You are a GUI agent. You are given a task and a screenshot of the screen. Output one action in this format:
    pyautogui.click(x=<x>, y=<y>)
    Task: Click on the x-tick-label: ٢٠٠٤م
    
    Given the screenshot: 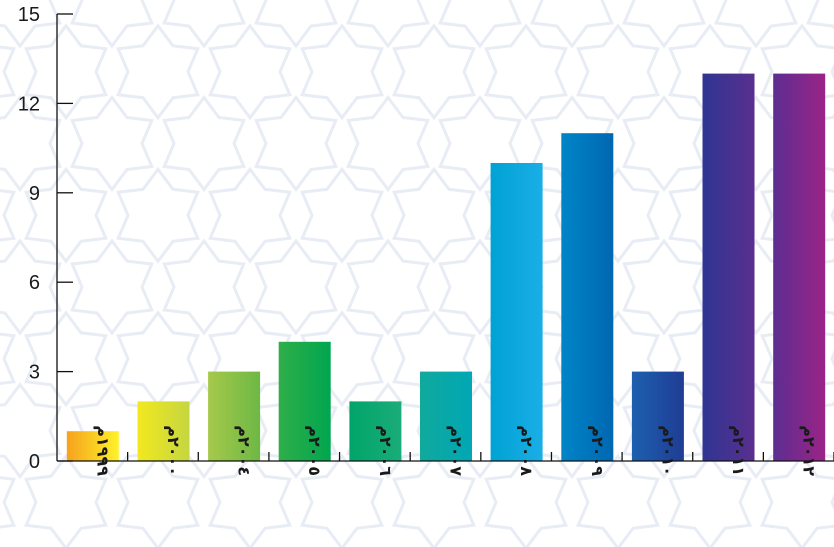 What is the action you would take?
    pyautogui.click(x=244, y=450)
    